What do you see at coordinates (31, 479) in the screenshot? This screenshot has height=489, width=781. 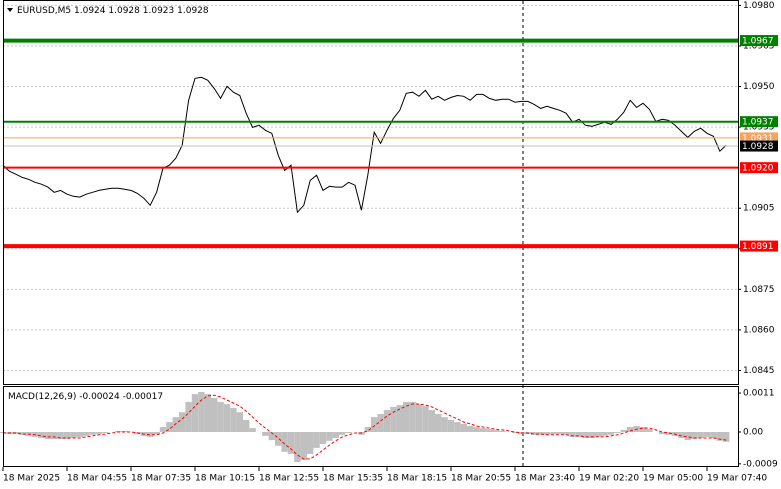 I see `x-tick-label: 18 Mar 2025` at bounding box center [31, 479].